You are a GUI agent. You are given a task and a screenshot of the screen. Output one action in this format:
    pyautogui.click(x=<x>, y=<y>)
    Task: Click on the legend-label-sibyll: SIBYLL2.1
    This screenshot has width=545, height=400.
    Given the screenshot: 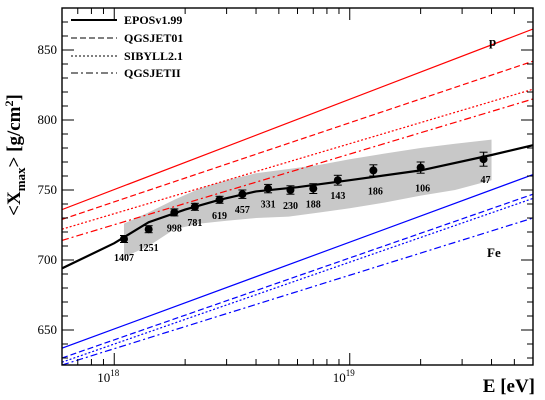 What is the action you would take?
    pyautogui.click(x=153, y=56)
    